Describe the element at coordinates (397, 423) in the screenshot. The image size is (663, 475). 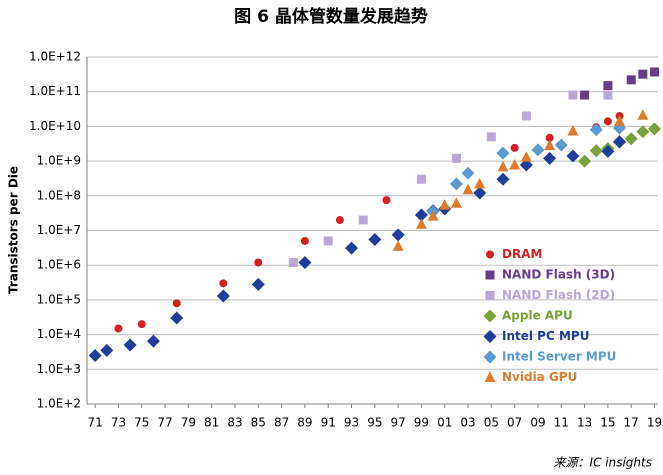
I see `x-tick-label: 97` at that location.